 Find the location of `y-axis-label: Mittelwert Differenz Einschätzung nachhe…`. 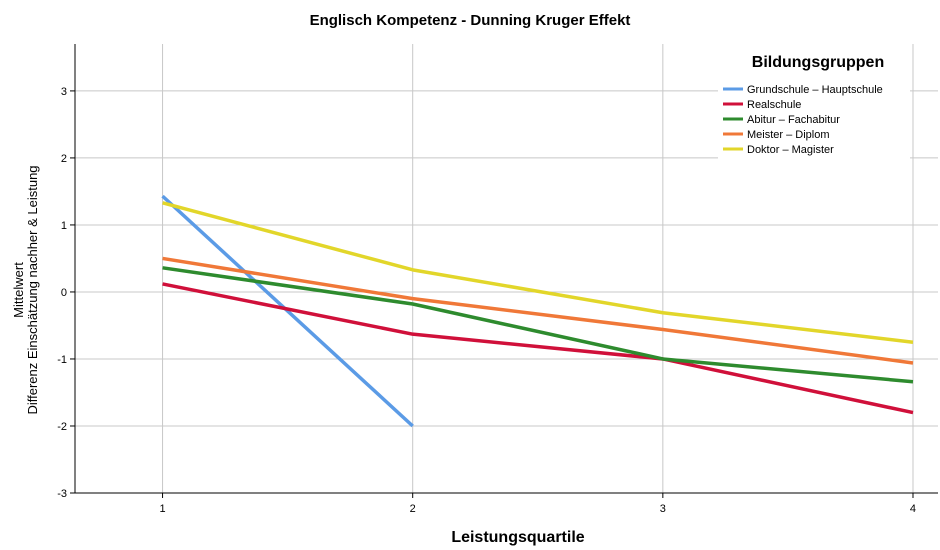

y-axis-label: Mittelwert Differenz Einschätzung nachhe… is located at coordinates (25, 289).